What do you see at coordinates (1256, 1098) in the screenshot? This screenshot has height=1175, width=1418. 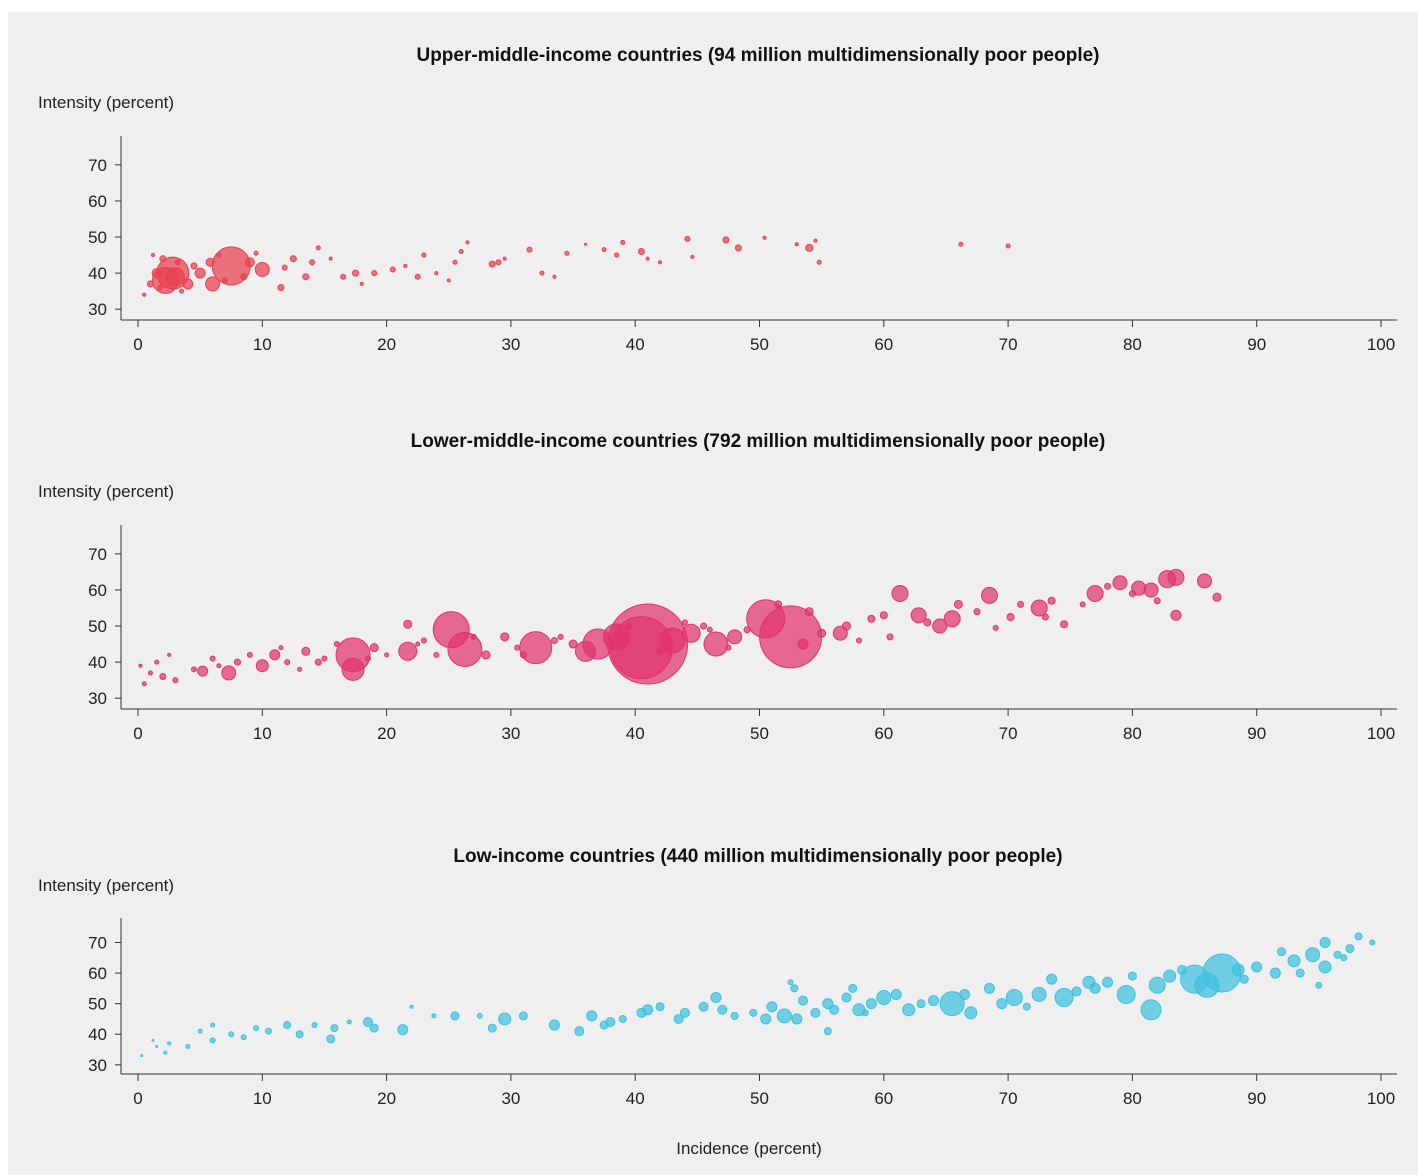 I see `x-tick-label: 90` at bounding box center [1256, 1098].